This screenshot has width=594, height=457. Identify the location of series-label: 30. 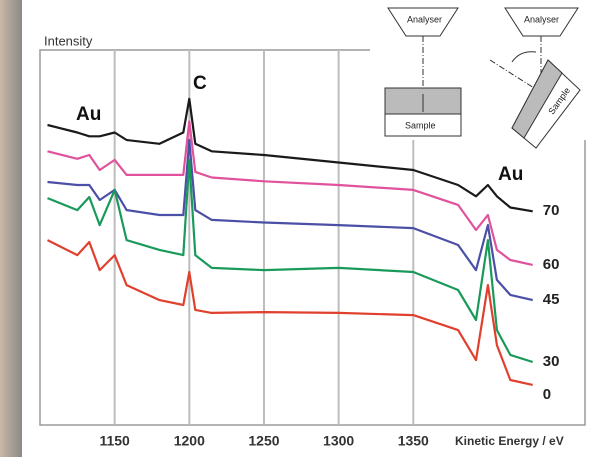
(551, 361).